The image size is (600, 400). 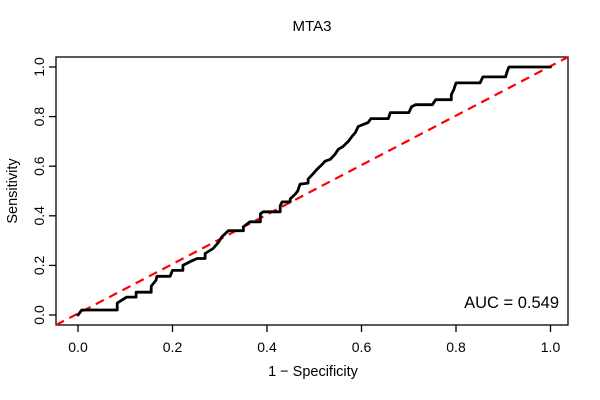 I want to click on y-tick-label: 0.6, so click(x=39, y=166).